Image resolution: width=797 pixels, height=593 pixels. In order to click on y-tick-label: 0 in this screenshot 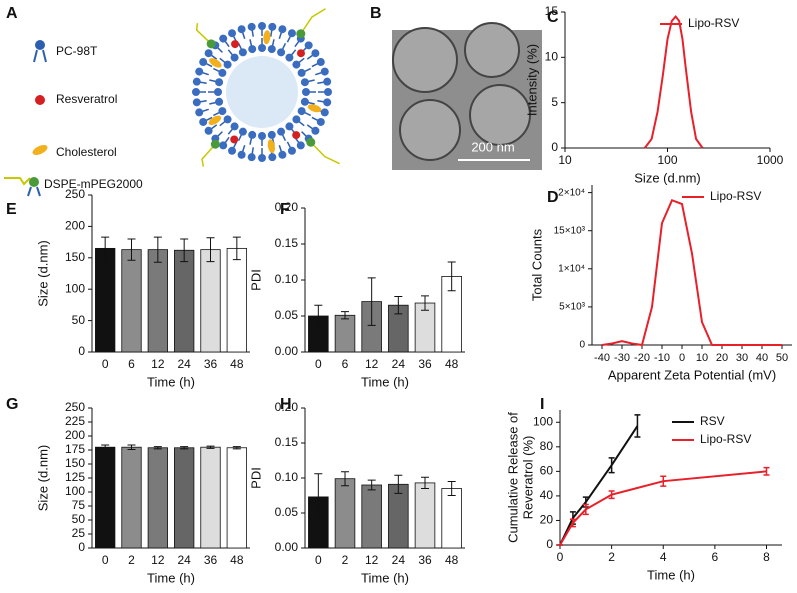, I will do `click(81, 547)`.